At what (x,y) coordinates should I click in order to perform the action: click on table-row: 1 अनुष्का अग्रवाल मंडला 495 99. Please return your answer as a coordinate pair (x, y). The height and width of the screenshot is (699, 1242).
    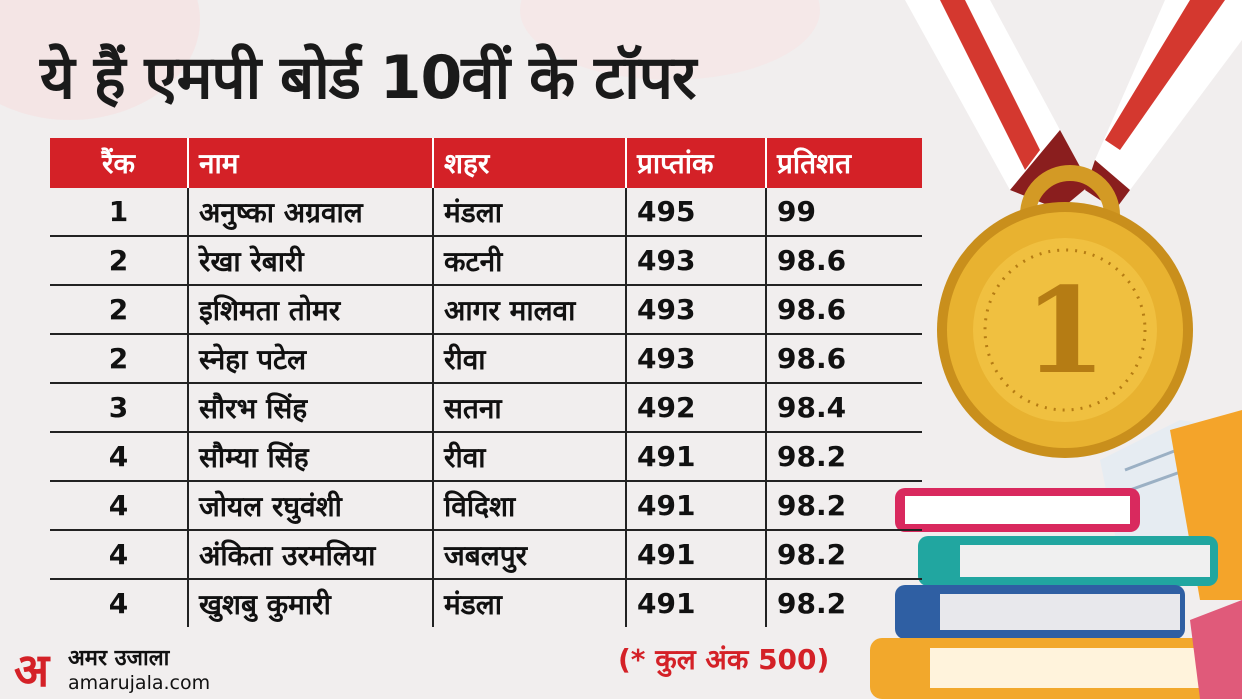
    Looking at the image, I should click on (486, 212).